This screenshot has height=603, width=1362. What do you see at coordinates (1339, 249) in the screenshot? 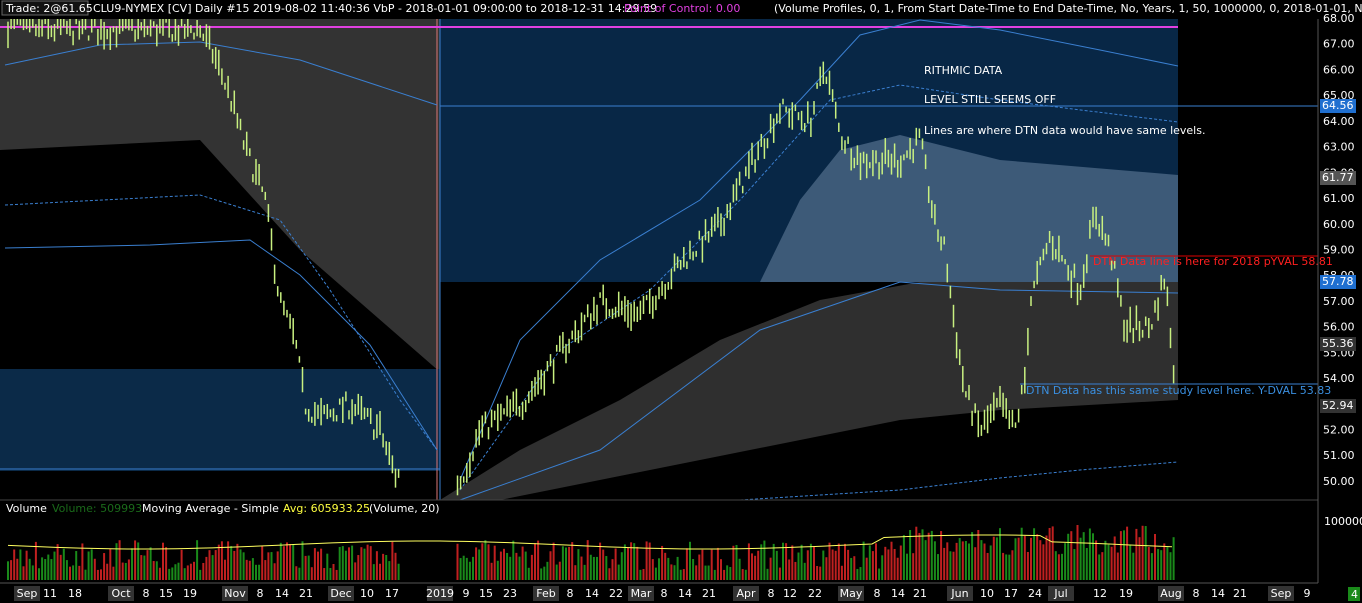
I see `price-label: 59.00` at bounding box center [1339, 249].